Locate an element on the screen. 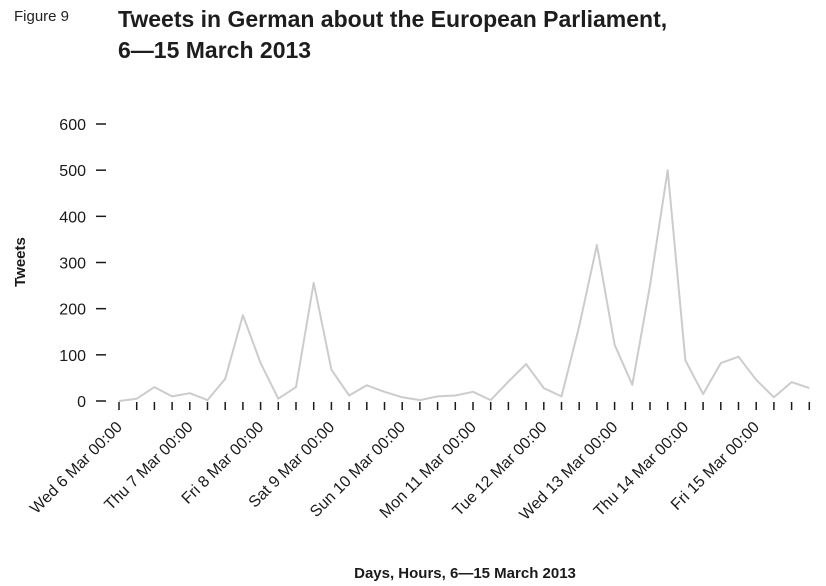 Image resolution: width=826 pixels, height=586 pixels. y-tick-label: 500 is located at coordinates (72, 171).